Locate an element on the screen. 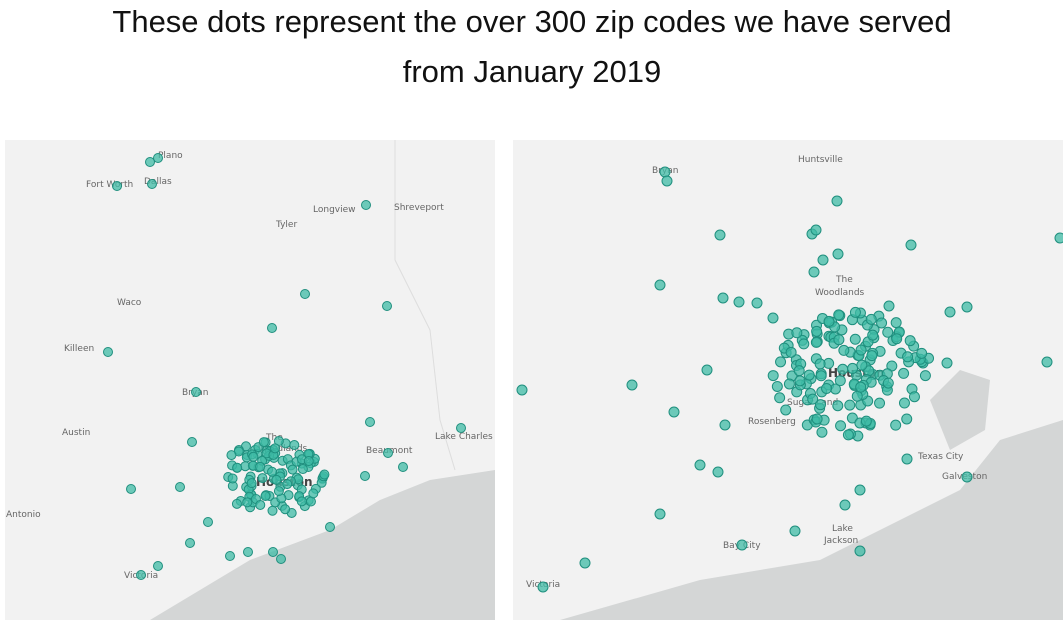  place: Antonio is located at coordinates (23, 515).